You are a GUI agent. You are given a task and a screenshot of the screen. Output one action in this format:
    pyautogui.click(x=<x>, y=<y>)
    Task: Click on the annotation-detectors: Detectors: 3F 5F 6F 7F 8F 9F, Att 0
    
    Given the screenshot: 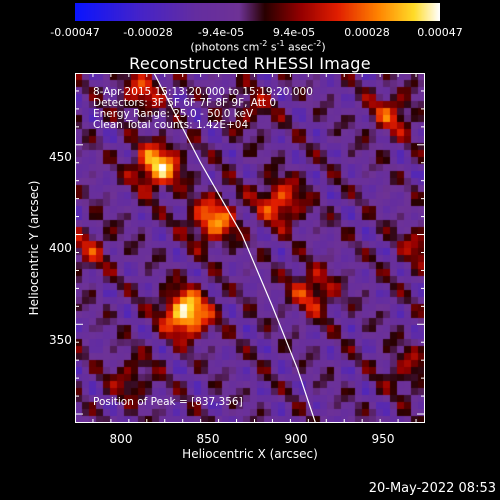 What is the action you would take?
    pyautogui.click(x=185, y=103)
    